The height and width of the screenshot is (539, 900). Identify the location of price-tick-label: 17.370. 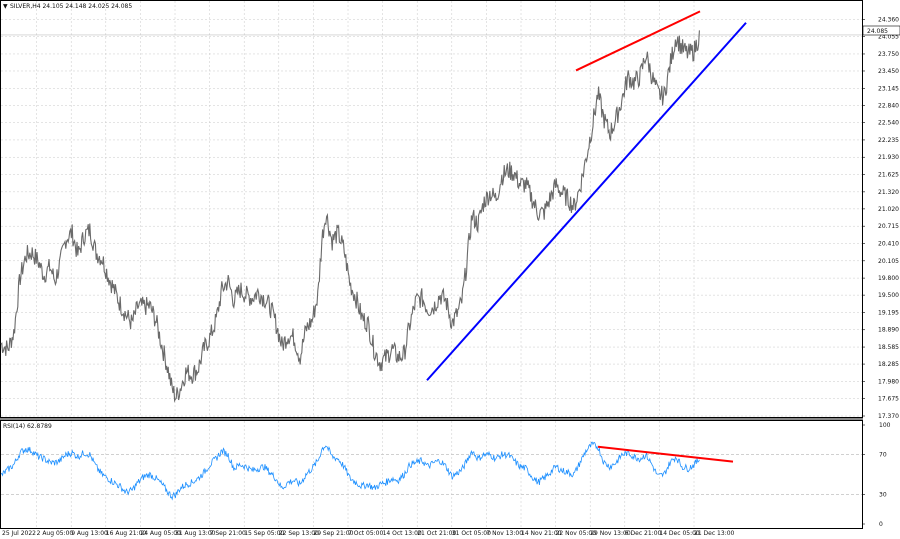
(888, 416).